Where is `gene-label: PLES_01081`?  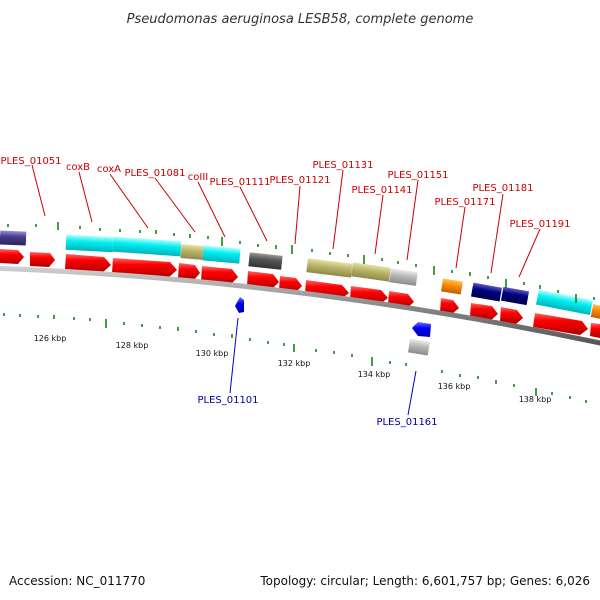 gene-label: PLES_01081 is located at coordinates (154, 173).